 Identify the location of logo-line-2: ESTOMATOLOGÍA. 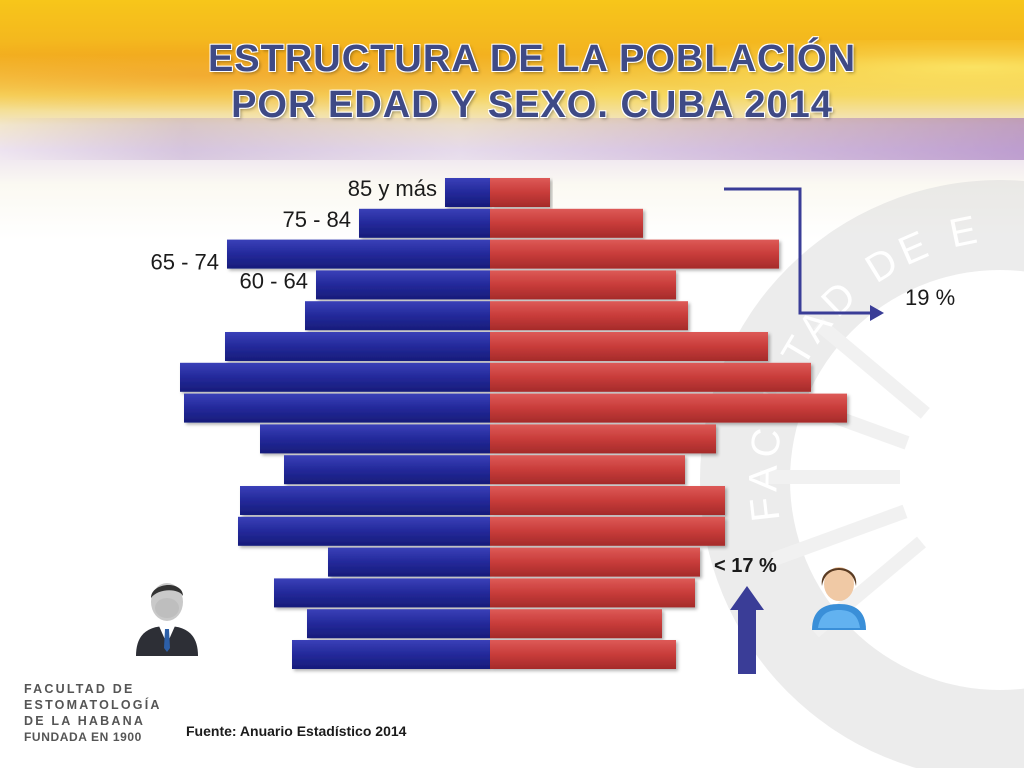
(93, 705).